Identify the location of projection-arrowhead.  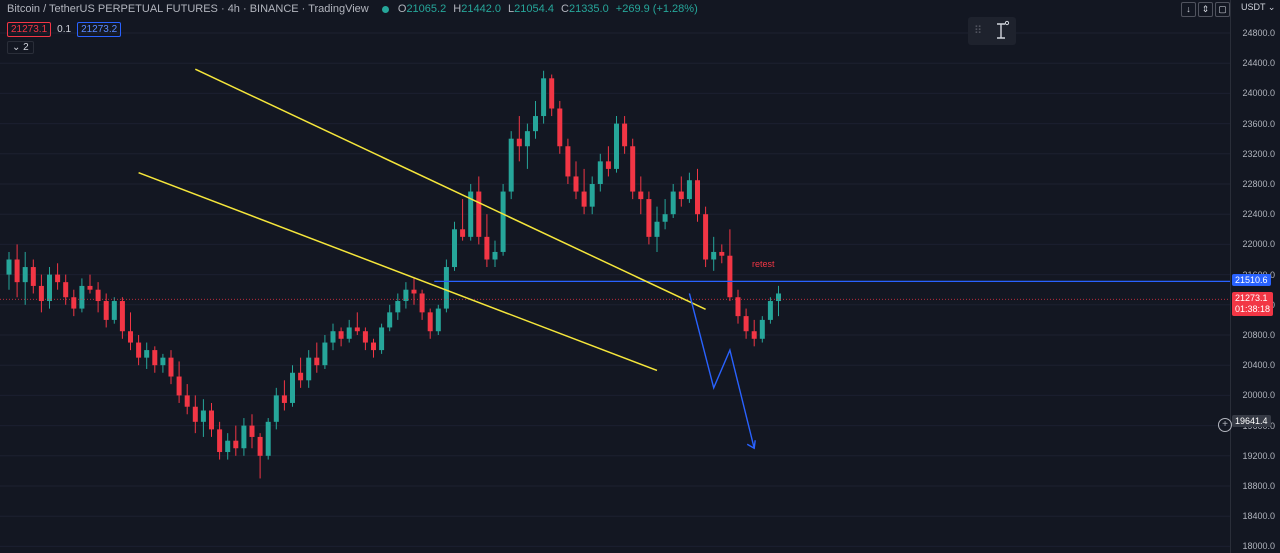
(751, 445).